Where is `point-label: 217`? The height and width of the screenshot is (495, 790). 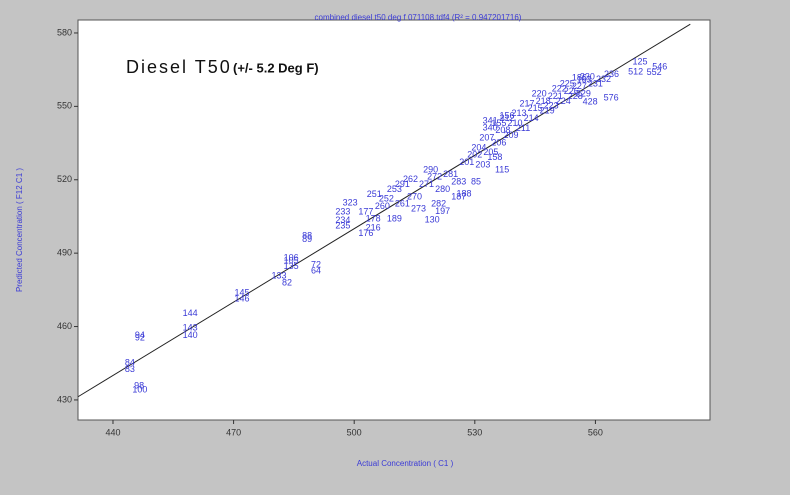 point-label: 217 is located at coordinates (527, 103).